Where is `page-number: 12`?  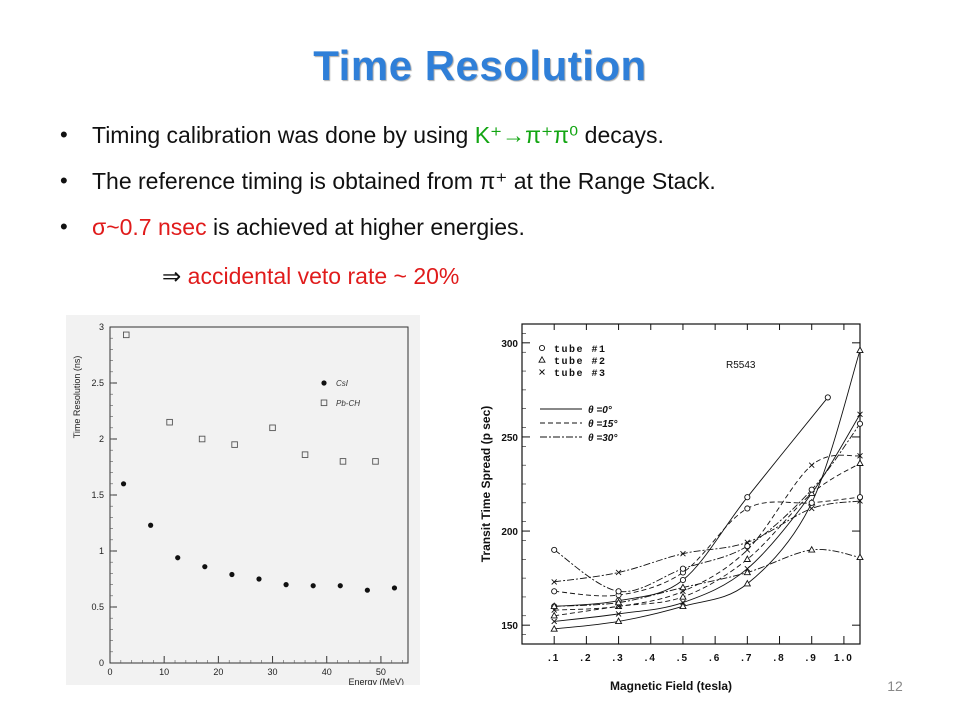 page-number: 12 is located at coordinates (895, 686).